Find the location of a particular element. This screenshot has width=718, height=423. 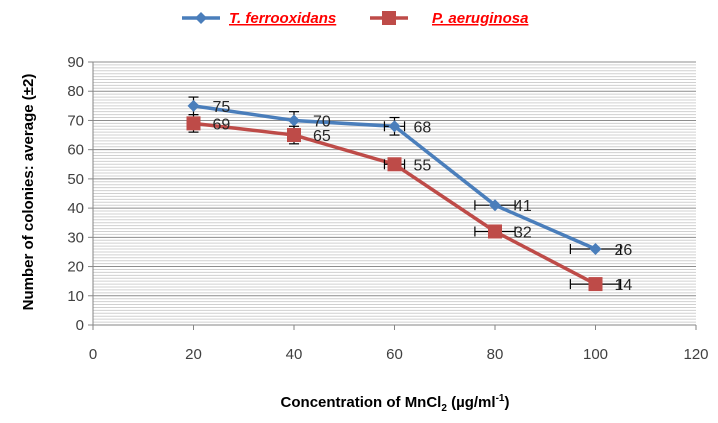

y-tick-label: 70 is located at coordinates (75, 120).